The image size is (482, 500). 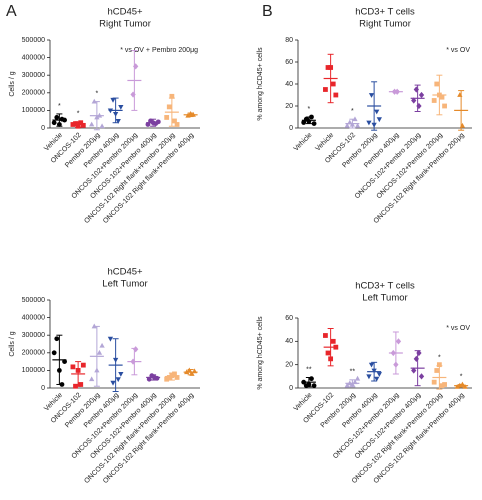 I want to click on y-tick-label: 200000, so click(x=33, y=353).